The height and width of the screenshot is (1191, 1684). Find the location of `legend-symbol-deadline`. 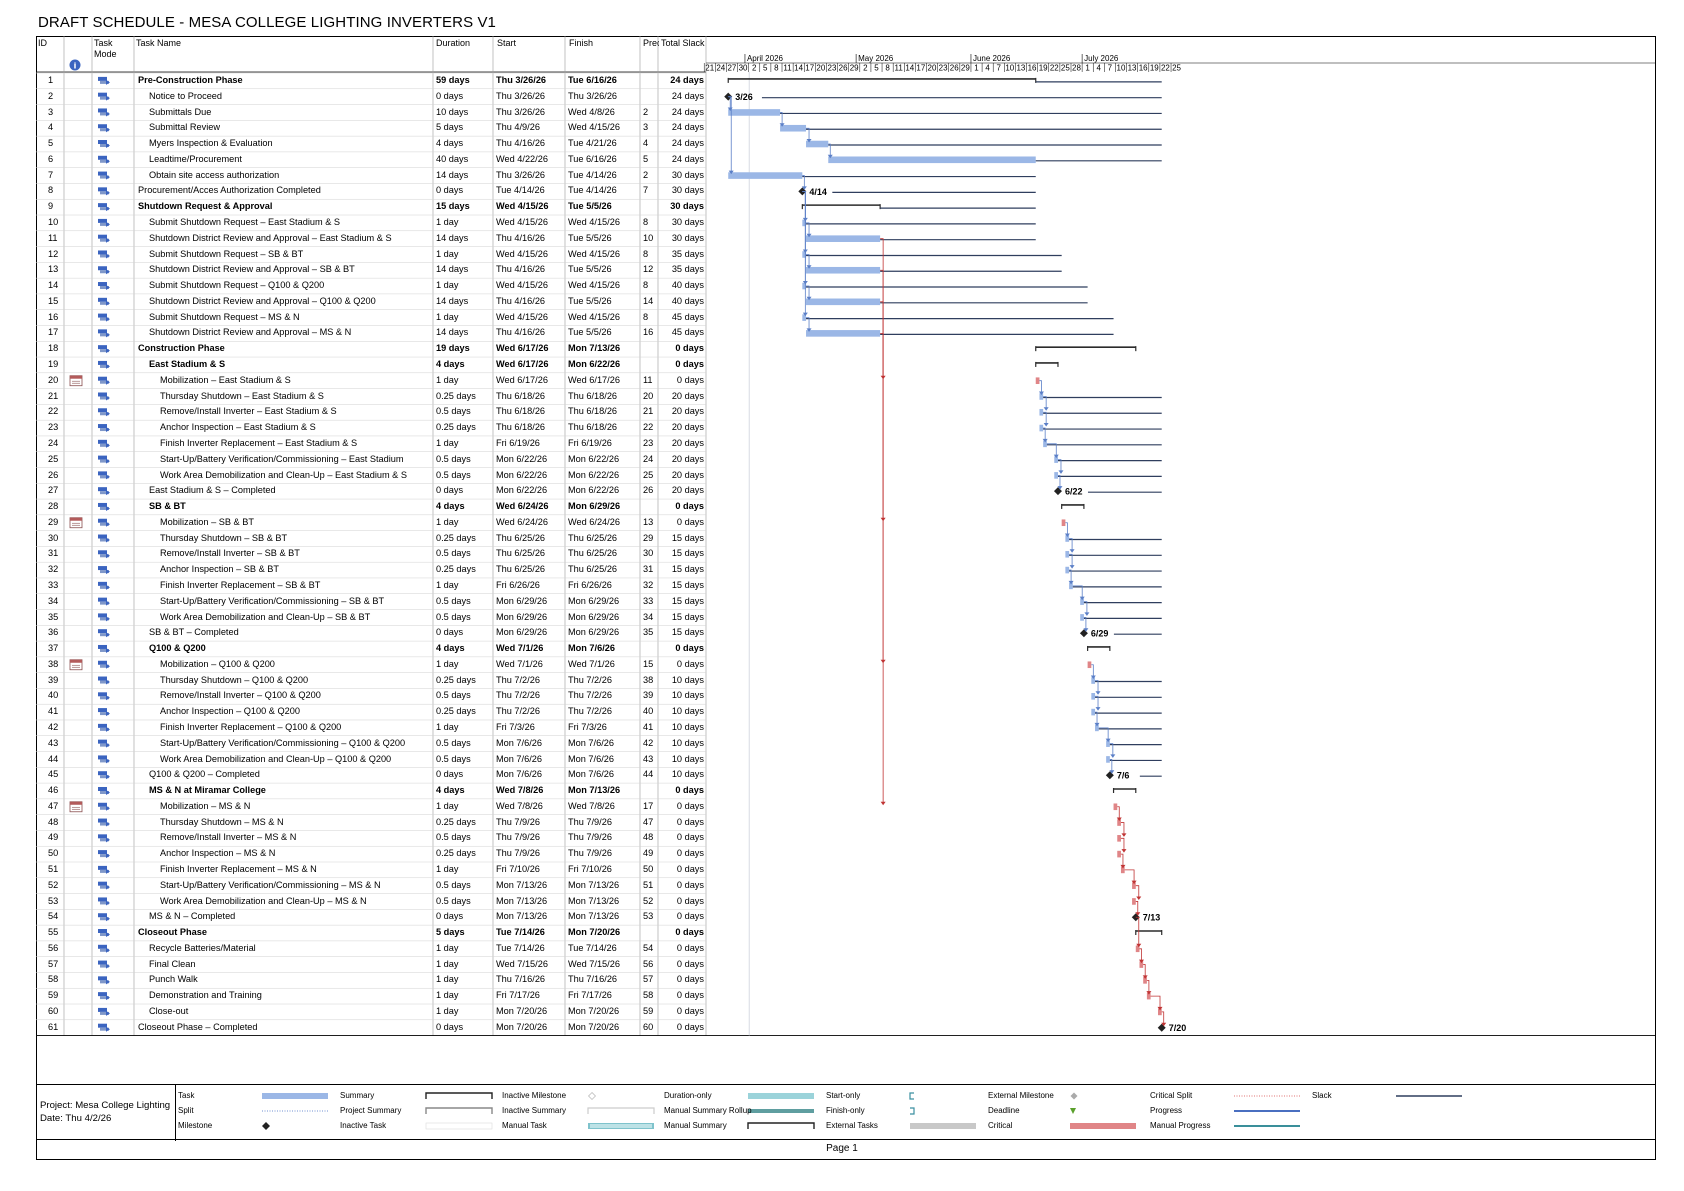

legend-symbol-deadline is located at coordinates (1073, 1111).